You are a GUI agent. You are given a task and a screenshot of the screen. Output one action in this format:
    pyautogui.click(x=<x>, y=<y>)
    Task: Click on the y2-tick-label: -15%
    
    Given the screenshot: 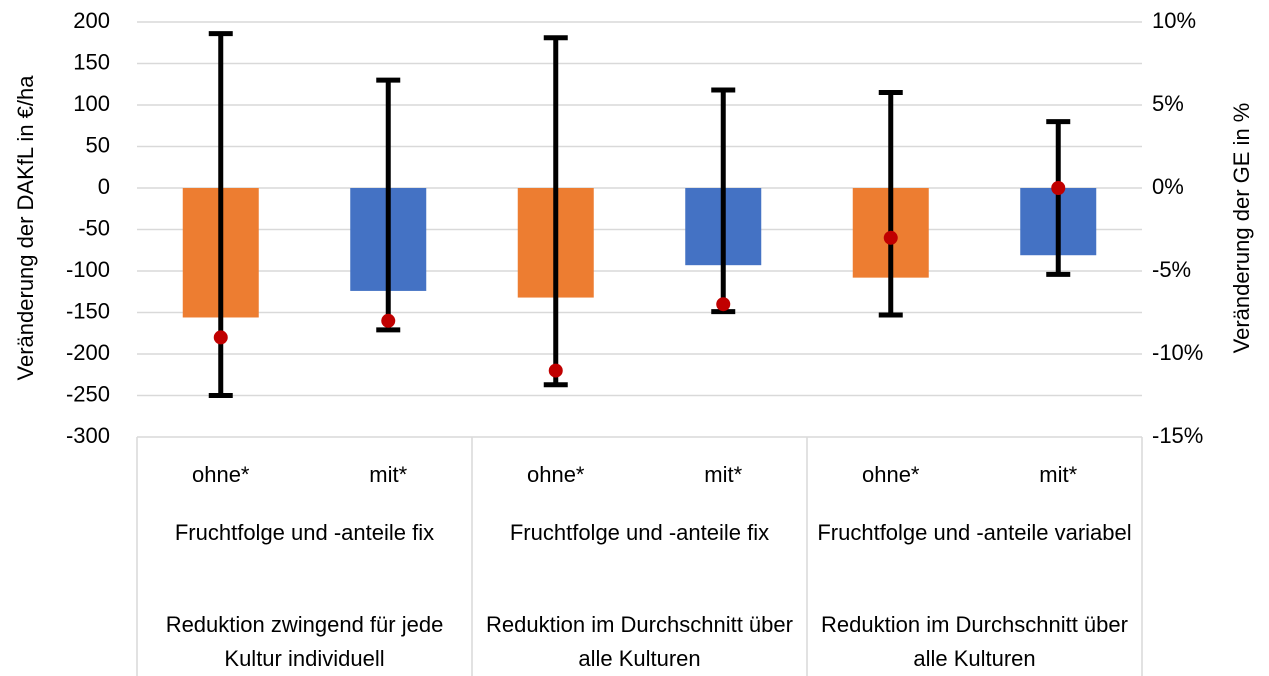 What is the action you would take?
    pyautogui.click(x=1177, y=435)
    